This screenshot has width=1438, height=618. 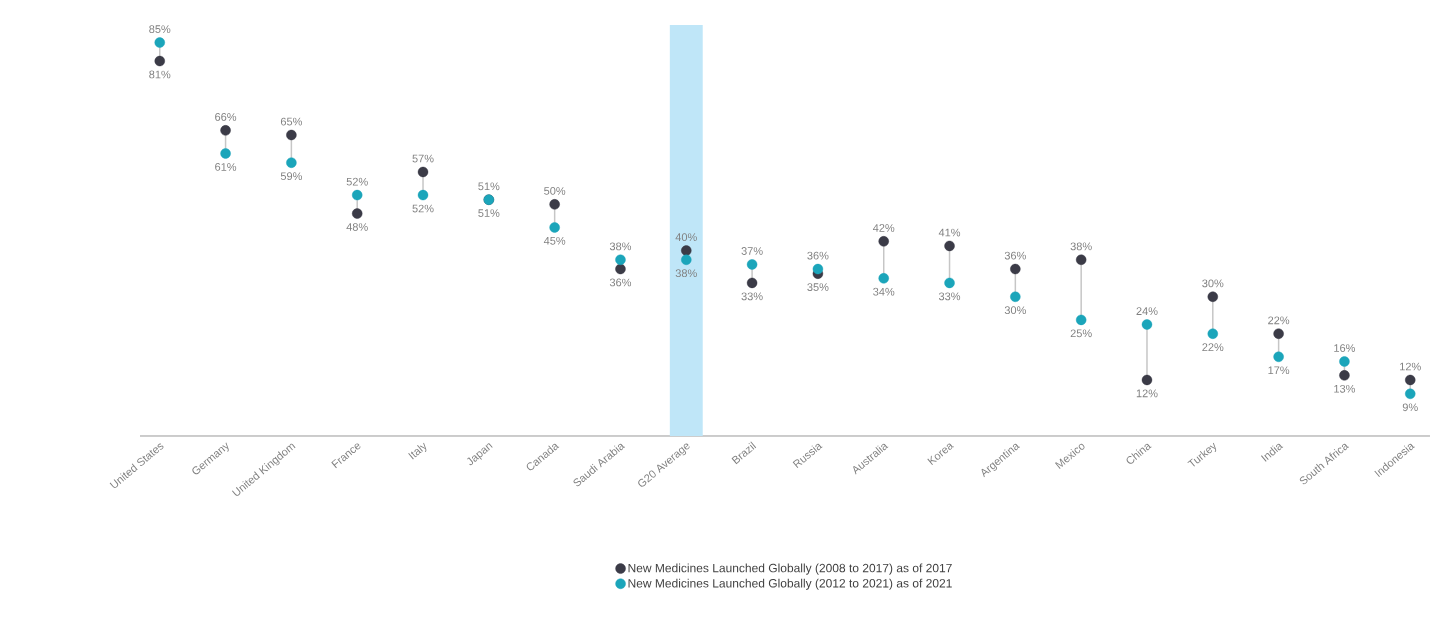 What do you see at coordinates (291, 121) in the screenshot?
I see `data-label: 65%` at bounding box center [291, 121].